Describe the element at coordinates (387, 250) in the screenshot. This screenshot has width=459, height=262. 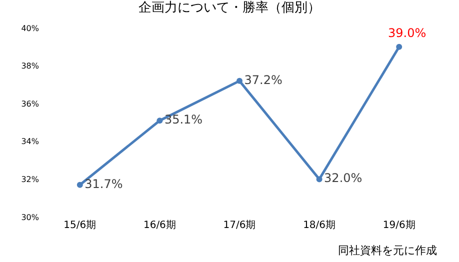
I see `text: 同社資料を元に作成` at that location.